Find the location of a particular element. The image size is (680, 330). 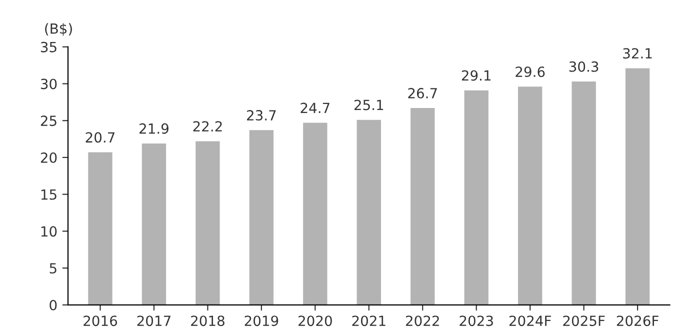

x-tick-label: 2017 is located at coordinates (153, 321).